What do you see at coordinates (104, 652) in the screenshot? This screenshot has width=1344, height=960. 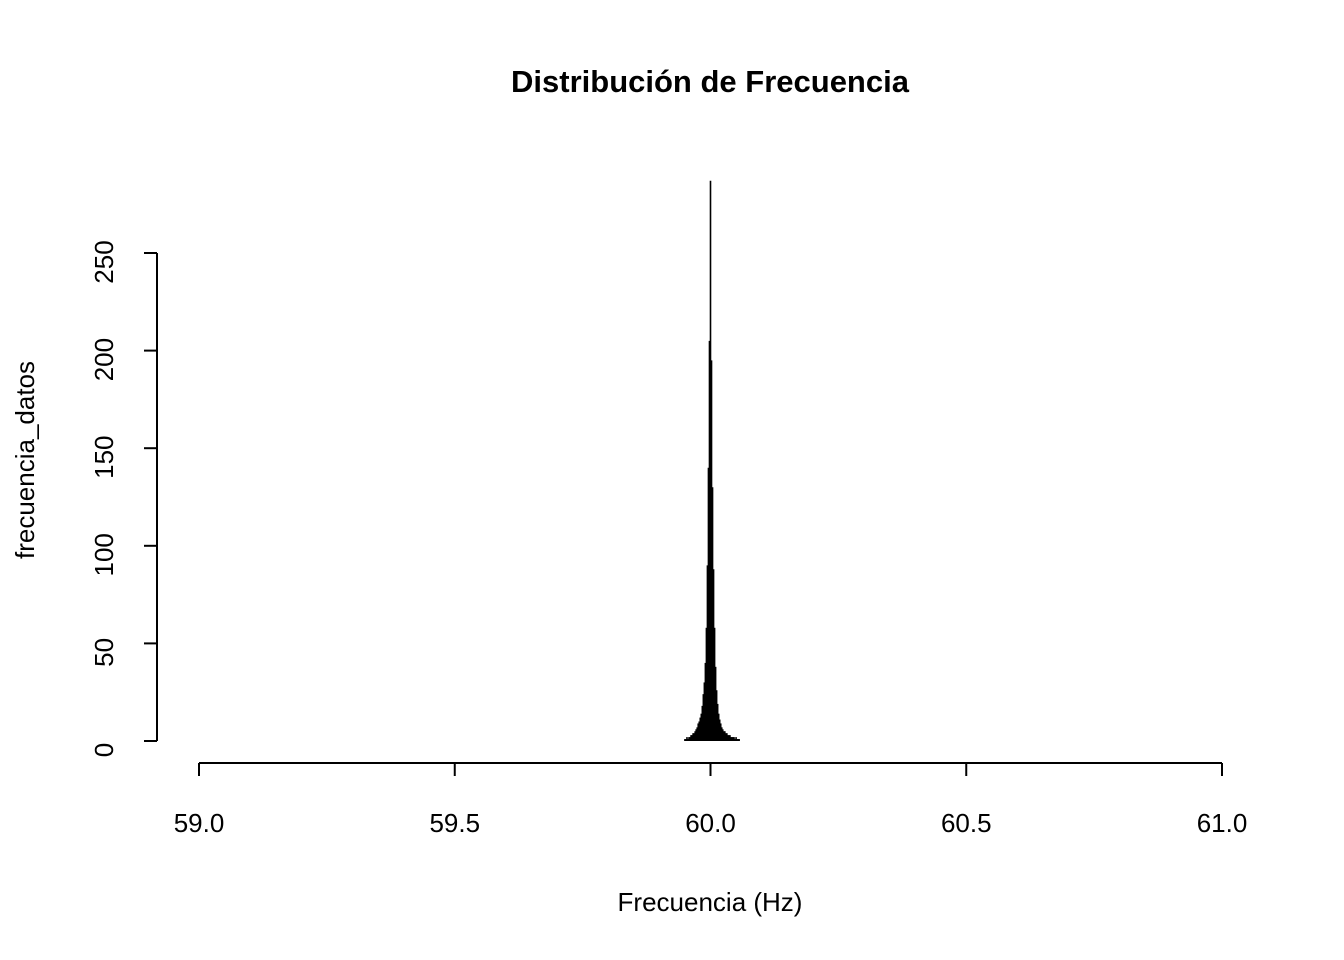 I see `y-tick-label: 50` at bounding box center [104, 652].